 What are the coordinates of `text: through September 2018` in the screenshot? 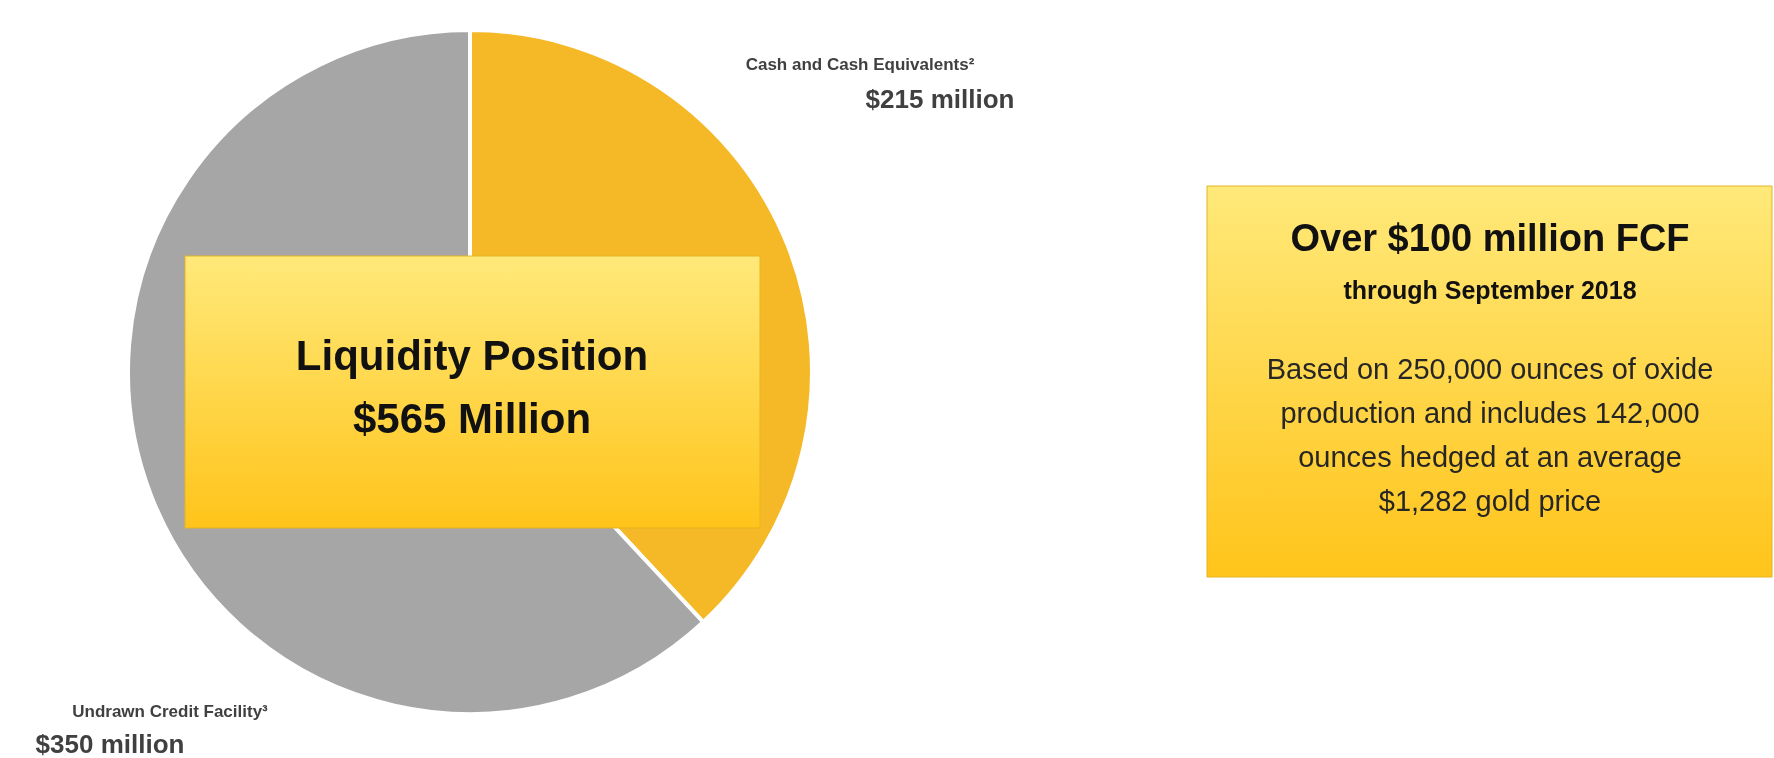 It's located at (1490, 290).